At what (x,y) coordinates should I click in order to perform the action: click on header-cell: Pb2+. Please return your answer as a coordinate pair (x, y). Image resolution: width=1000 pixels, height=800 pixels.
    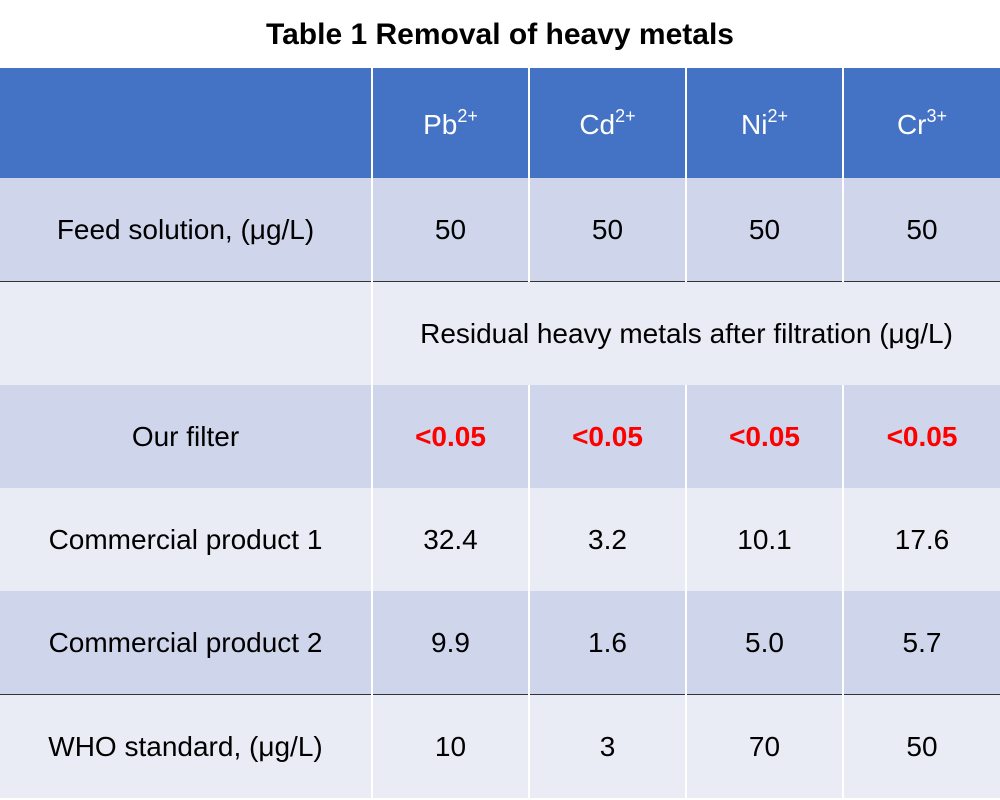
    Looking at the image, I should click on (450, 123).